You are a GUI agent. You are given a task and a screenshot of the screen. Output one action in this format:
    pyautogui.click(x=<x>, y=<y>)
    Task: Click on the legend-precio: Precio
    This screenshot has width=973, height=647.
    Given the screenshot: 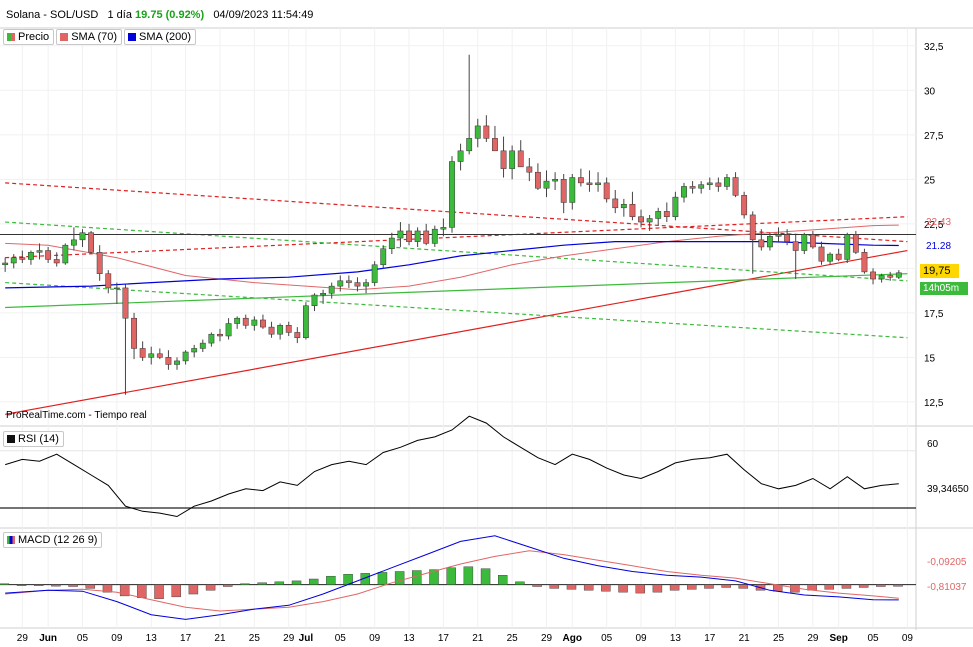 What is the action you would take?
    pyautogui.click(x=29, y=37)
    